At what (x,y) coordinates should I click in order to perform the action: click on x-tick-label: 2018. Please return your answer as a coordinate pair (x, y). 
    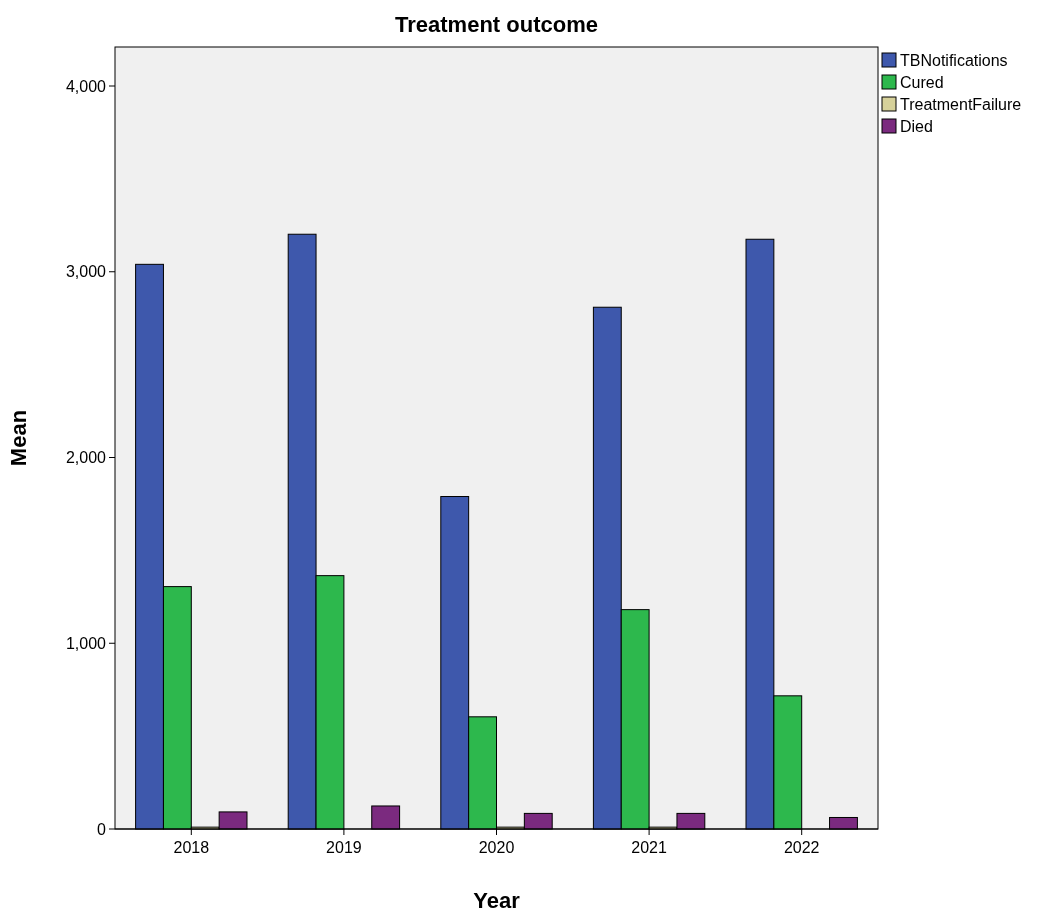
    Looking at the image, I should click on (191, 847).